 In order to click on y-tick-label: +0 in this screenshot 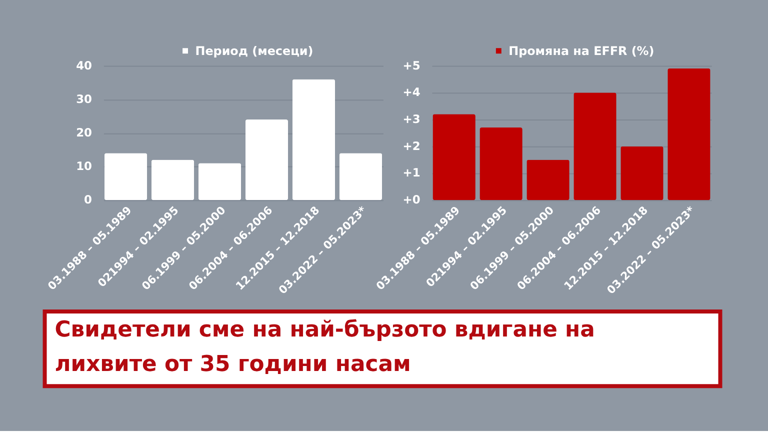, I will do `click(411, 199)`.